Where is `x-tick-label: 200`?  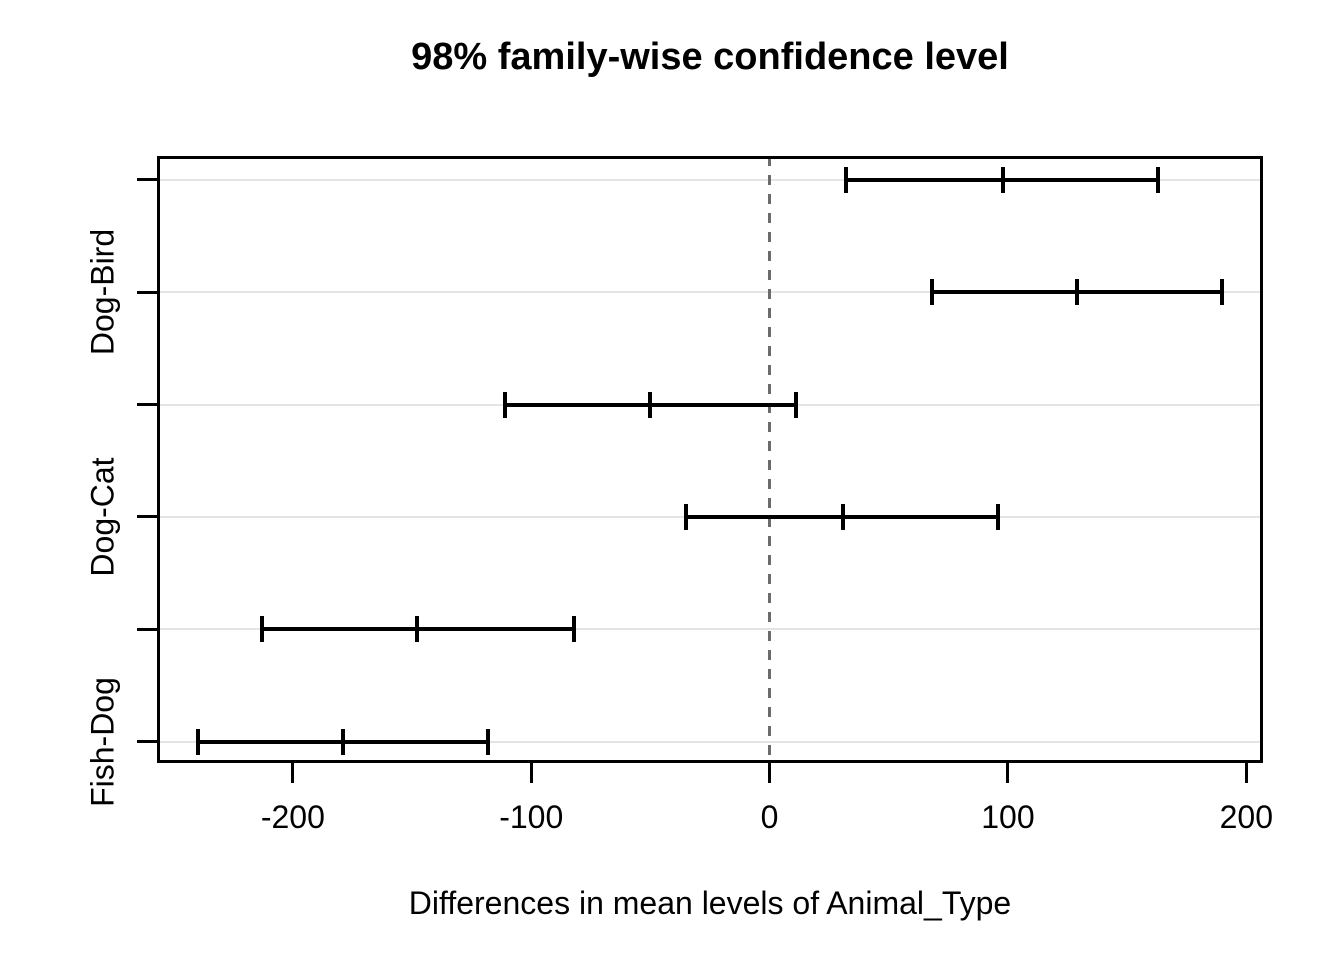
x-tick-label: 200 is located at coordinates (1246, 817).